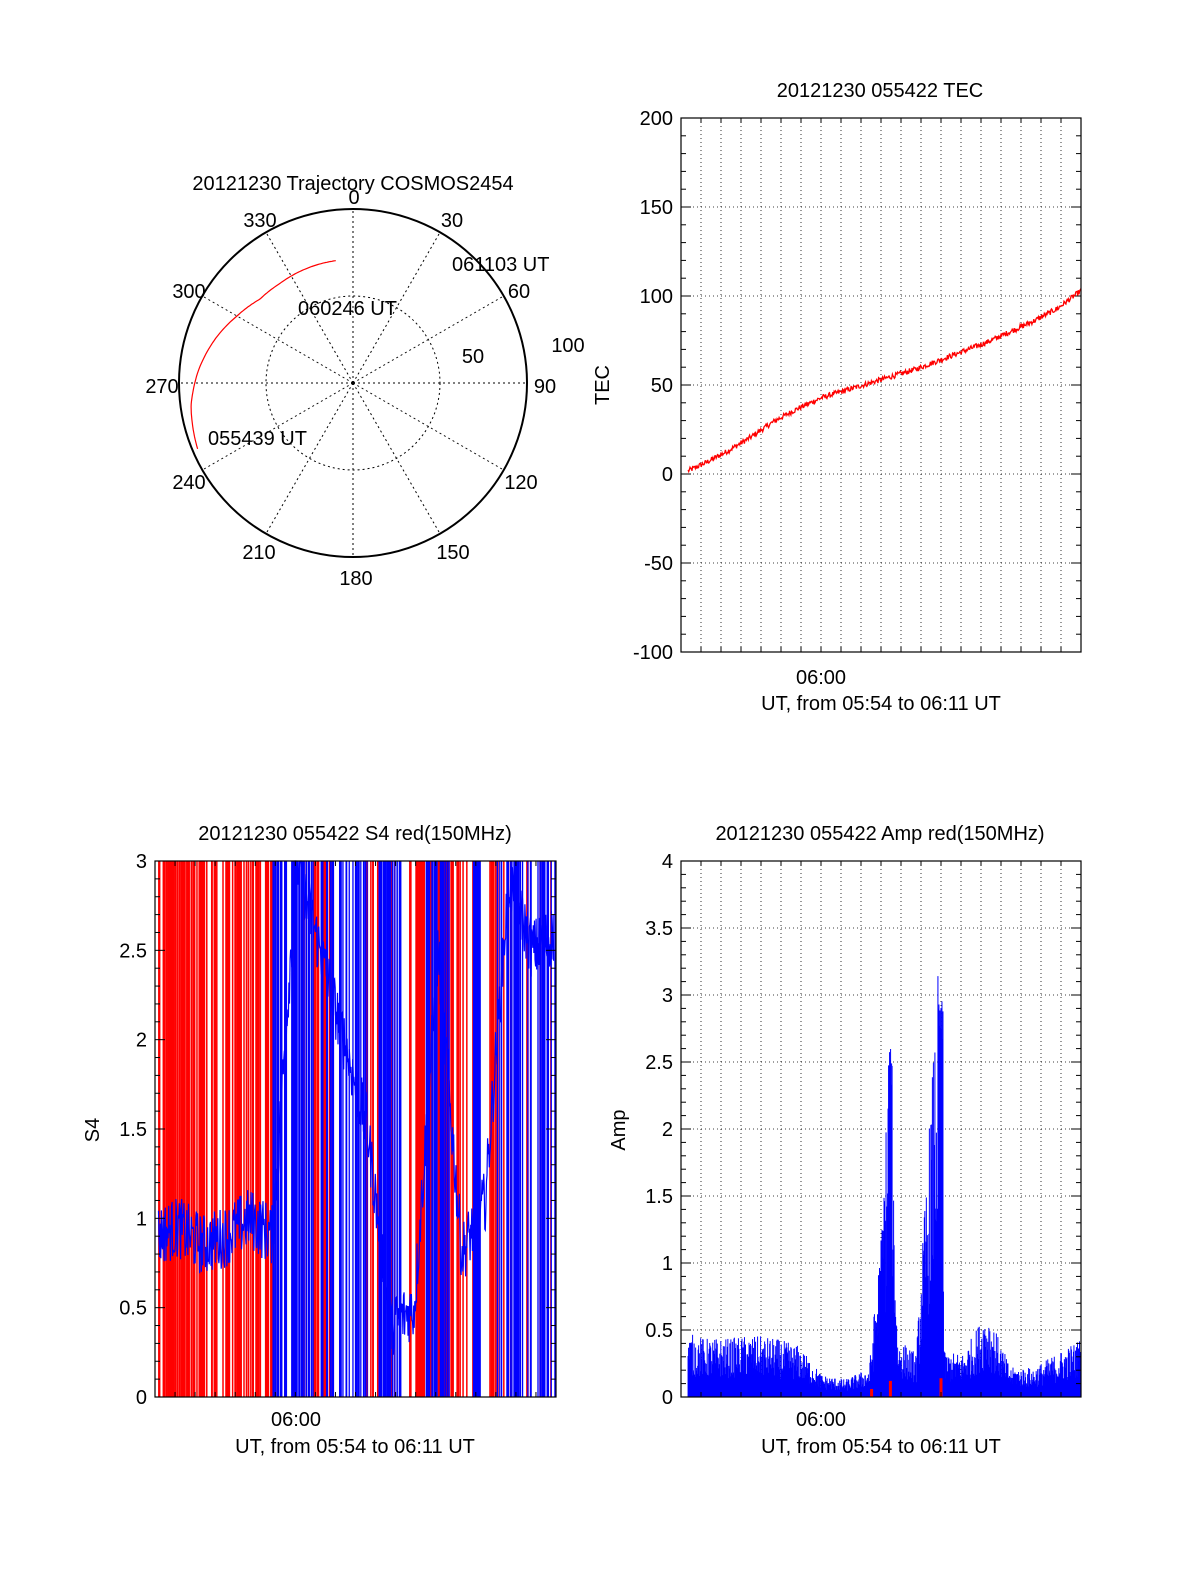 The width and height of the screenshot is (1200, 1575). What do you see at coordinates (355, 1447) in the screenshot?
I see `s4-x-label: UT, from 05:54 to 06:11 UT` at bounding box center [355, 1447].